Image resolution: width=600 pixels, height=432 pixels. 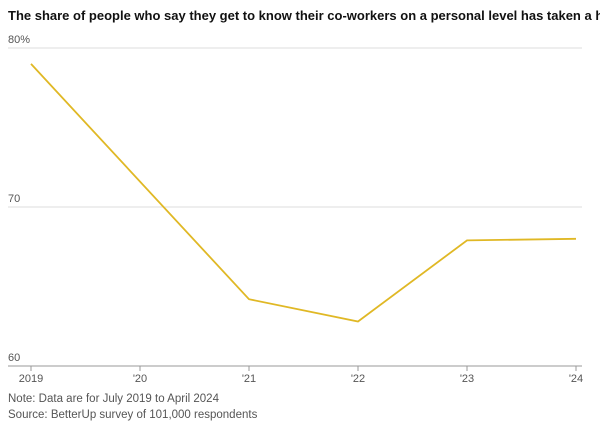 I want to click on x-tick-label: '24, so click(x=576, y=379).